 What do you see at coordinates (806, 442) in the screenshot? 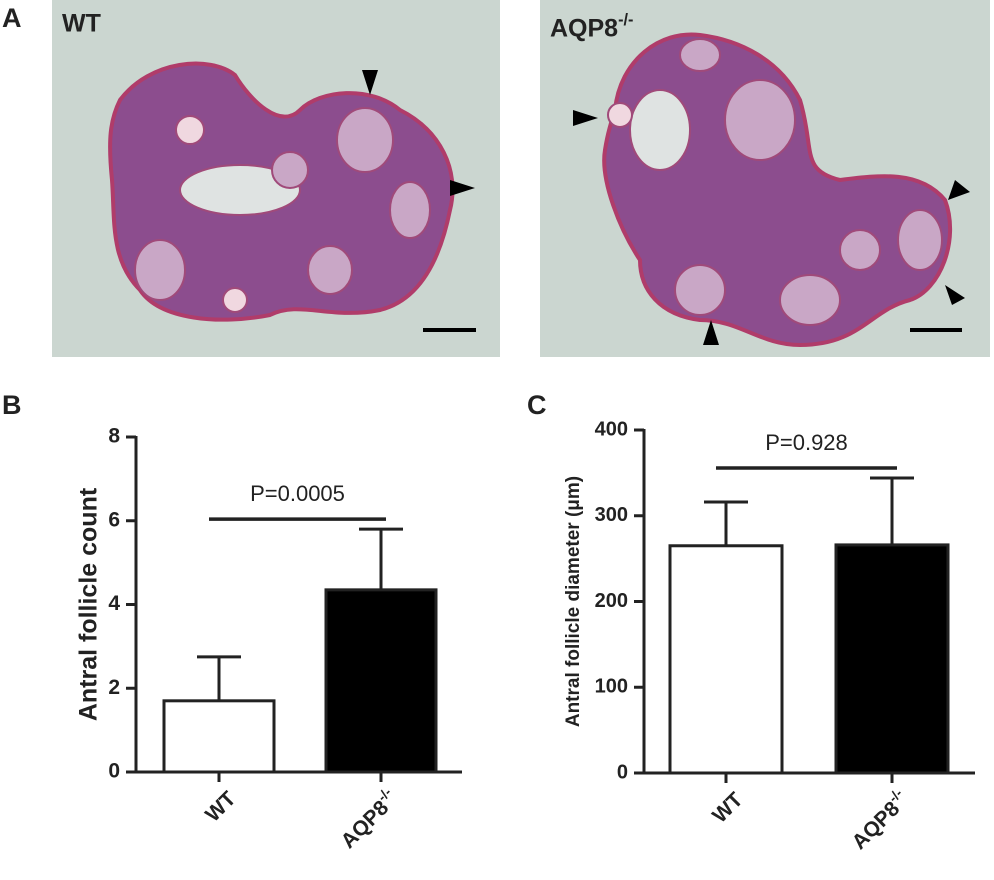
I see `p-value: P=0.928` at bounding box center [806, 442].